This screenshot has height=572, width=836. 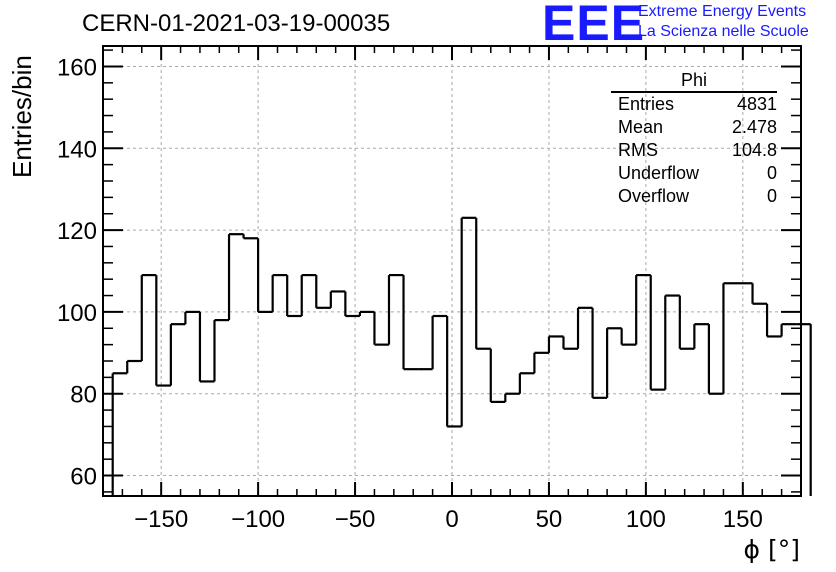 What do you see at coordinates (549, 519) in the screenshot?
I see `x-tick-label: 50` at bounding box center [549, 519].